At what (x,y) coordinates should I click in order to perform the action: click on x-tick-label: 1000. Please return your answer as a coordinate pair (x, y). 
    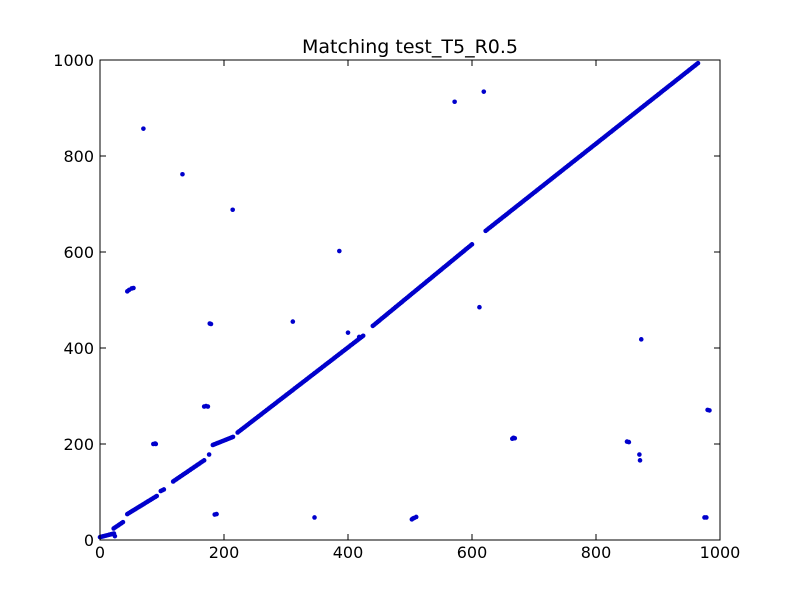
    Looking at the image, I should click on (720, 552).